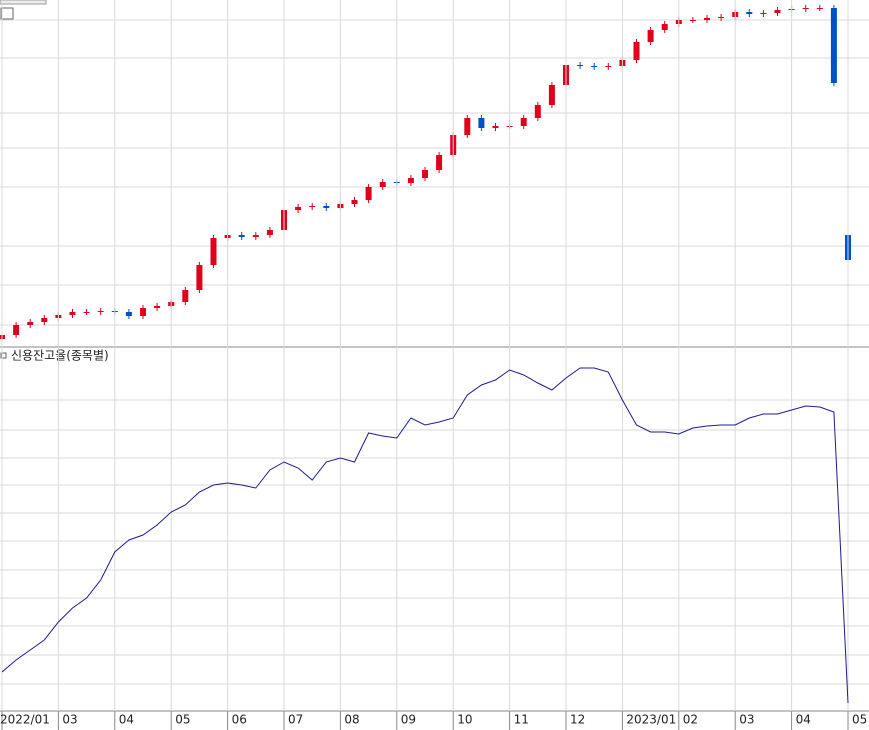 The image size is (869, 730). Describe the element at coordinates (521, 720) in the screenshot. I see `x-tick-label: 11` at that location.